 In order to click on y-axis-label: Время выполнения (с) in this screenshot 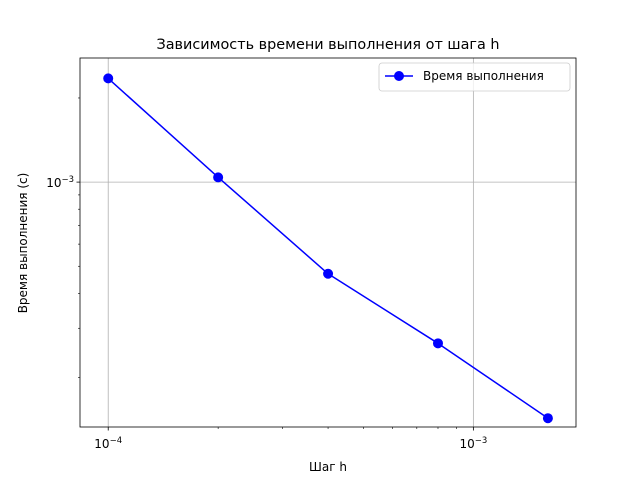, I will do `click(23, 243)`.